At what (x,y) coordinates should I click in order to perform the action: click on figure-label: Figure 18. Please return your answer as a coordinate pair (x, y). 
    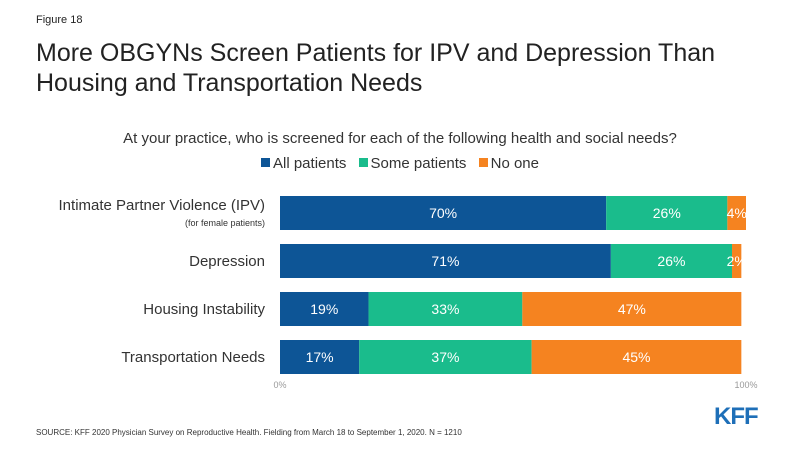
    Looking at the image, I should click on (59, 20).